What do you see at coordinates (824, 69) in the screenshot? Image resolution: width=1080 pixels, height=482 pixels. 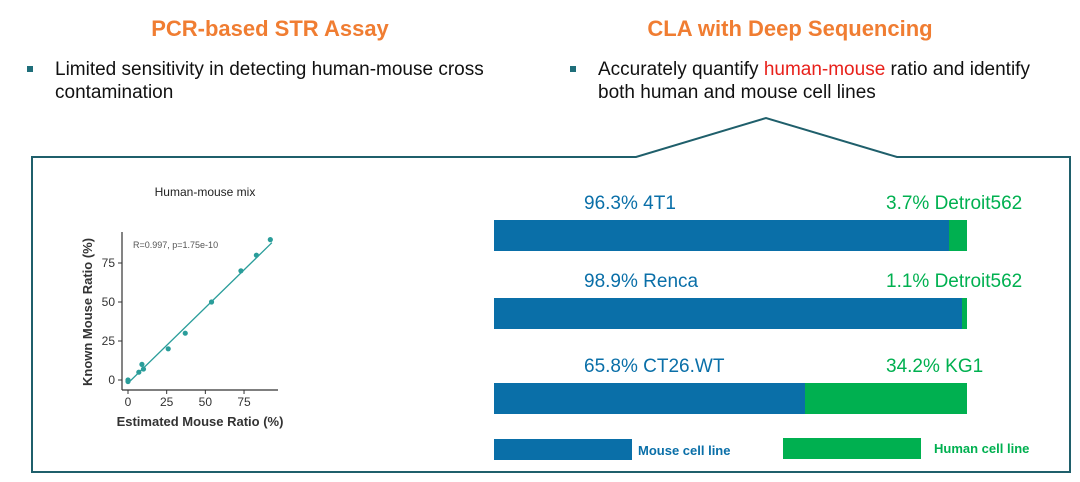 I see `highlight-text: human-mouse` at bounding box center [824, 69].